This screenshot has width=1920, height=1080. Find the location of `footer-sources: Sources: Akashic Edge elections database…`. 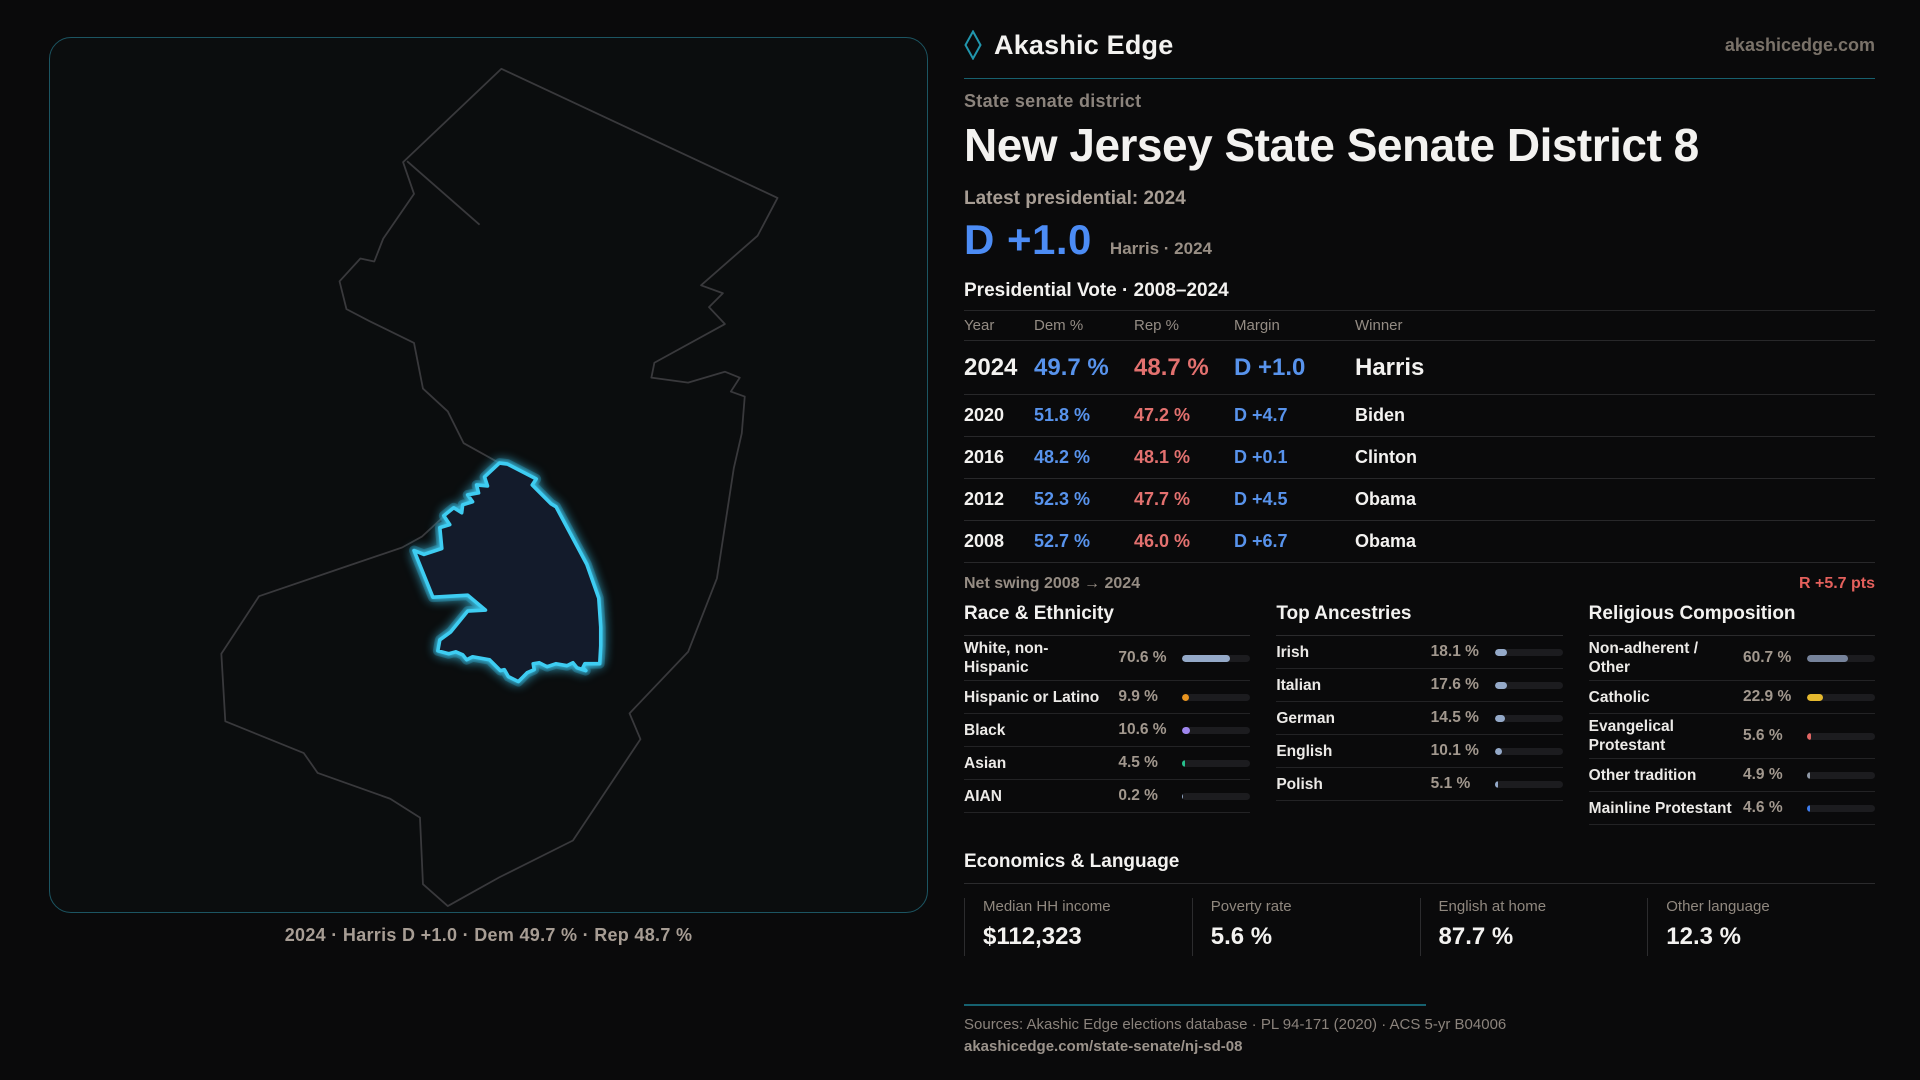

footer-sources: Sources: Akashic Edge elections database… is located at coordinates (1235, 1024).